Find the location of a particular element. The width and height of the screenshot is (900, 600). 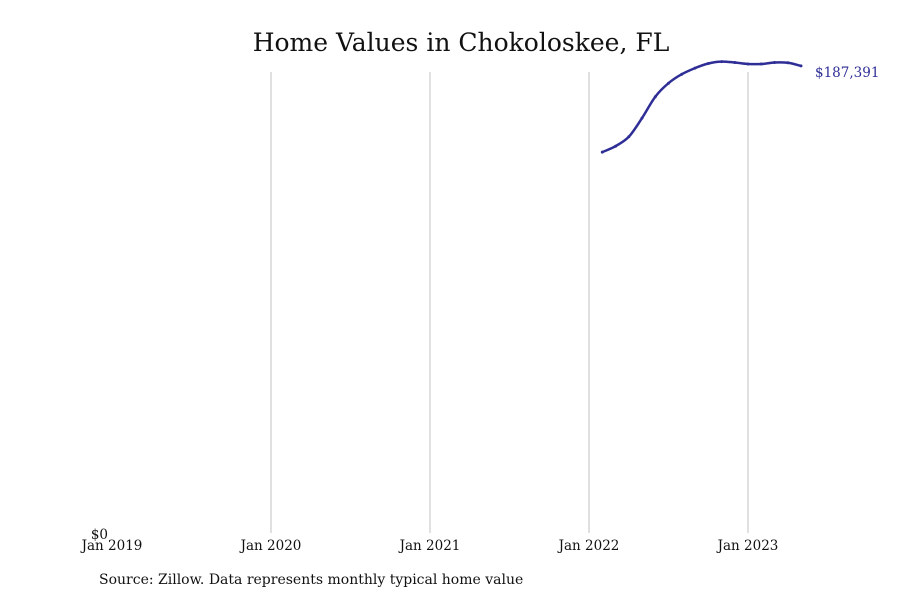

x-tick-label: Jan 2021 is located at coordinates (429, 546).